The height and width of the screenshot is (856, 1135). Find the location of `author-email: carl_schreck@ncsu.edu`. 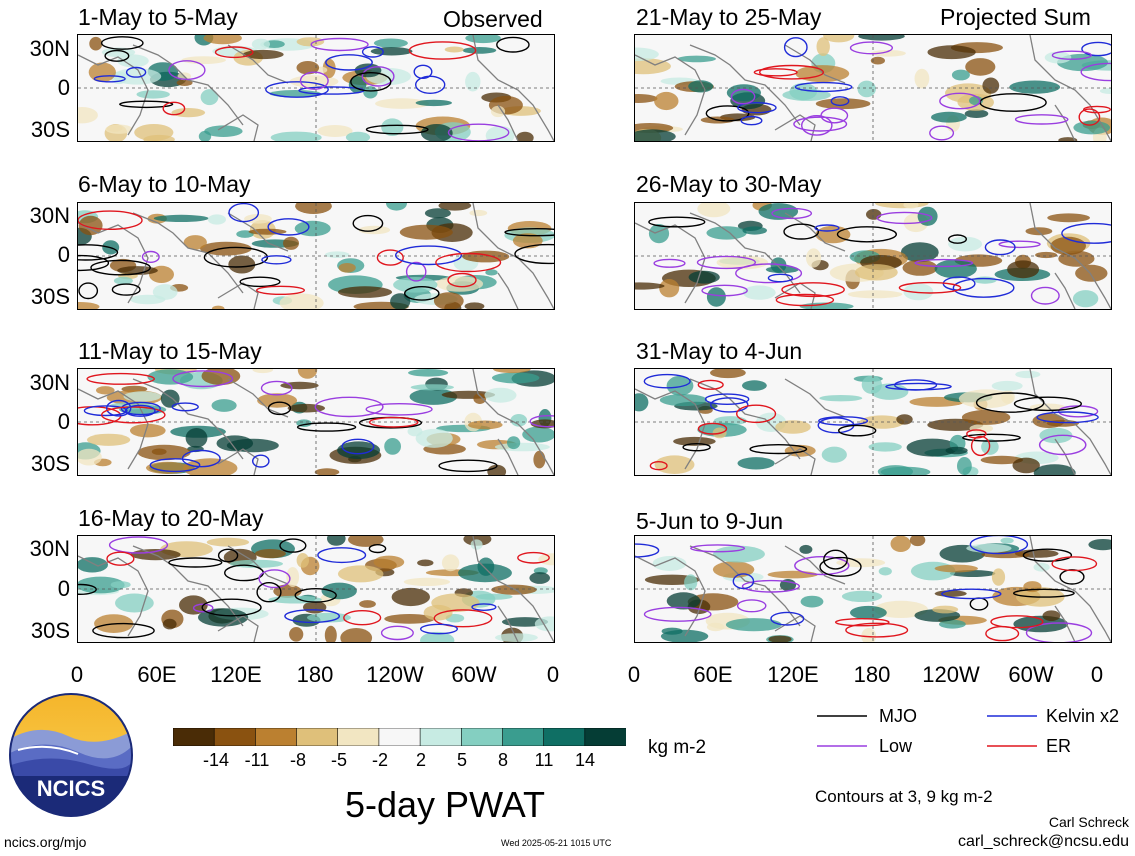

author-email: carl_schreck@ncsu.edu is located at coordinates (1043, 841).